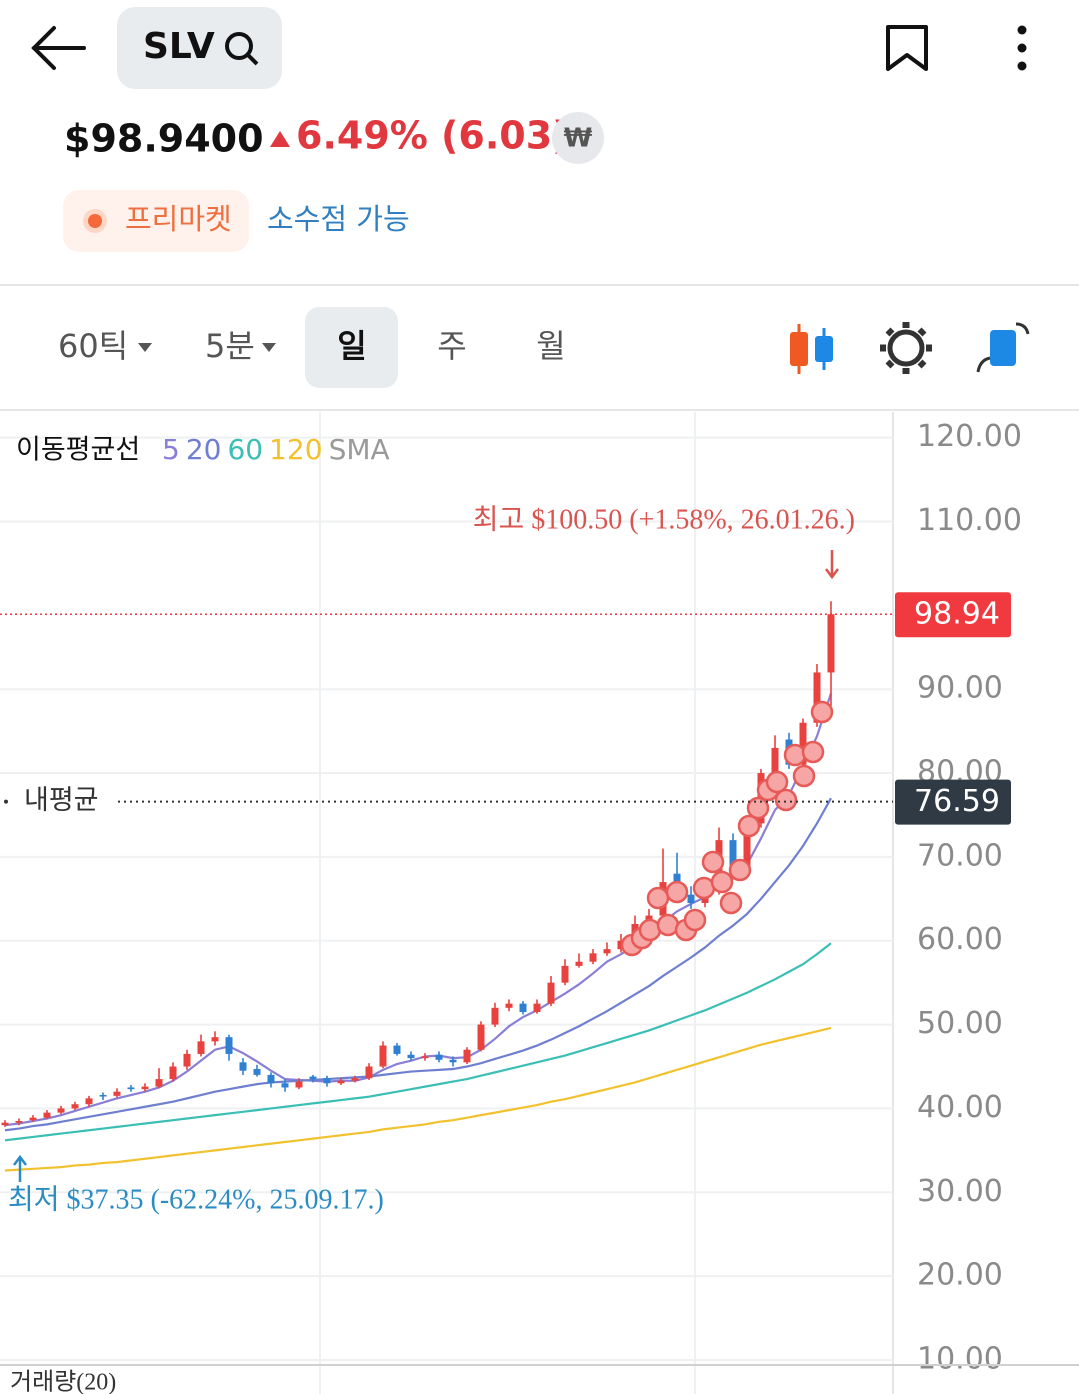  What do you see at coordinates (179, 46) in the screenshot?
I see `symbol: SLV` at bounding box center [179, 46].